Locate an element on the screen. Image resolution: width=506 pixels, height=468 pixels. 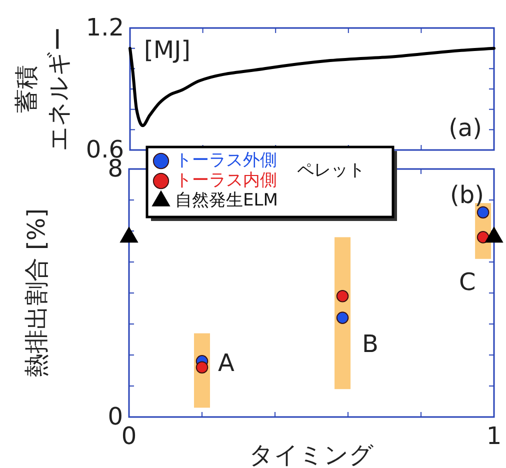
y-axis-title: 熱排出割合 [%] is located at coordinates (36, 293).